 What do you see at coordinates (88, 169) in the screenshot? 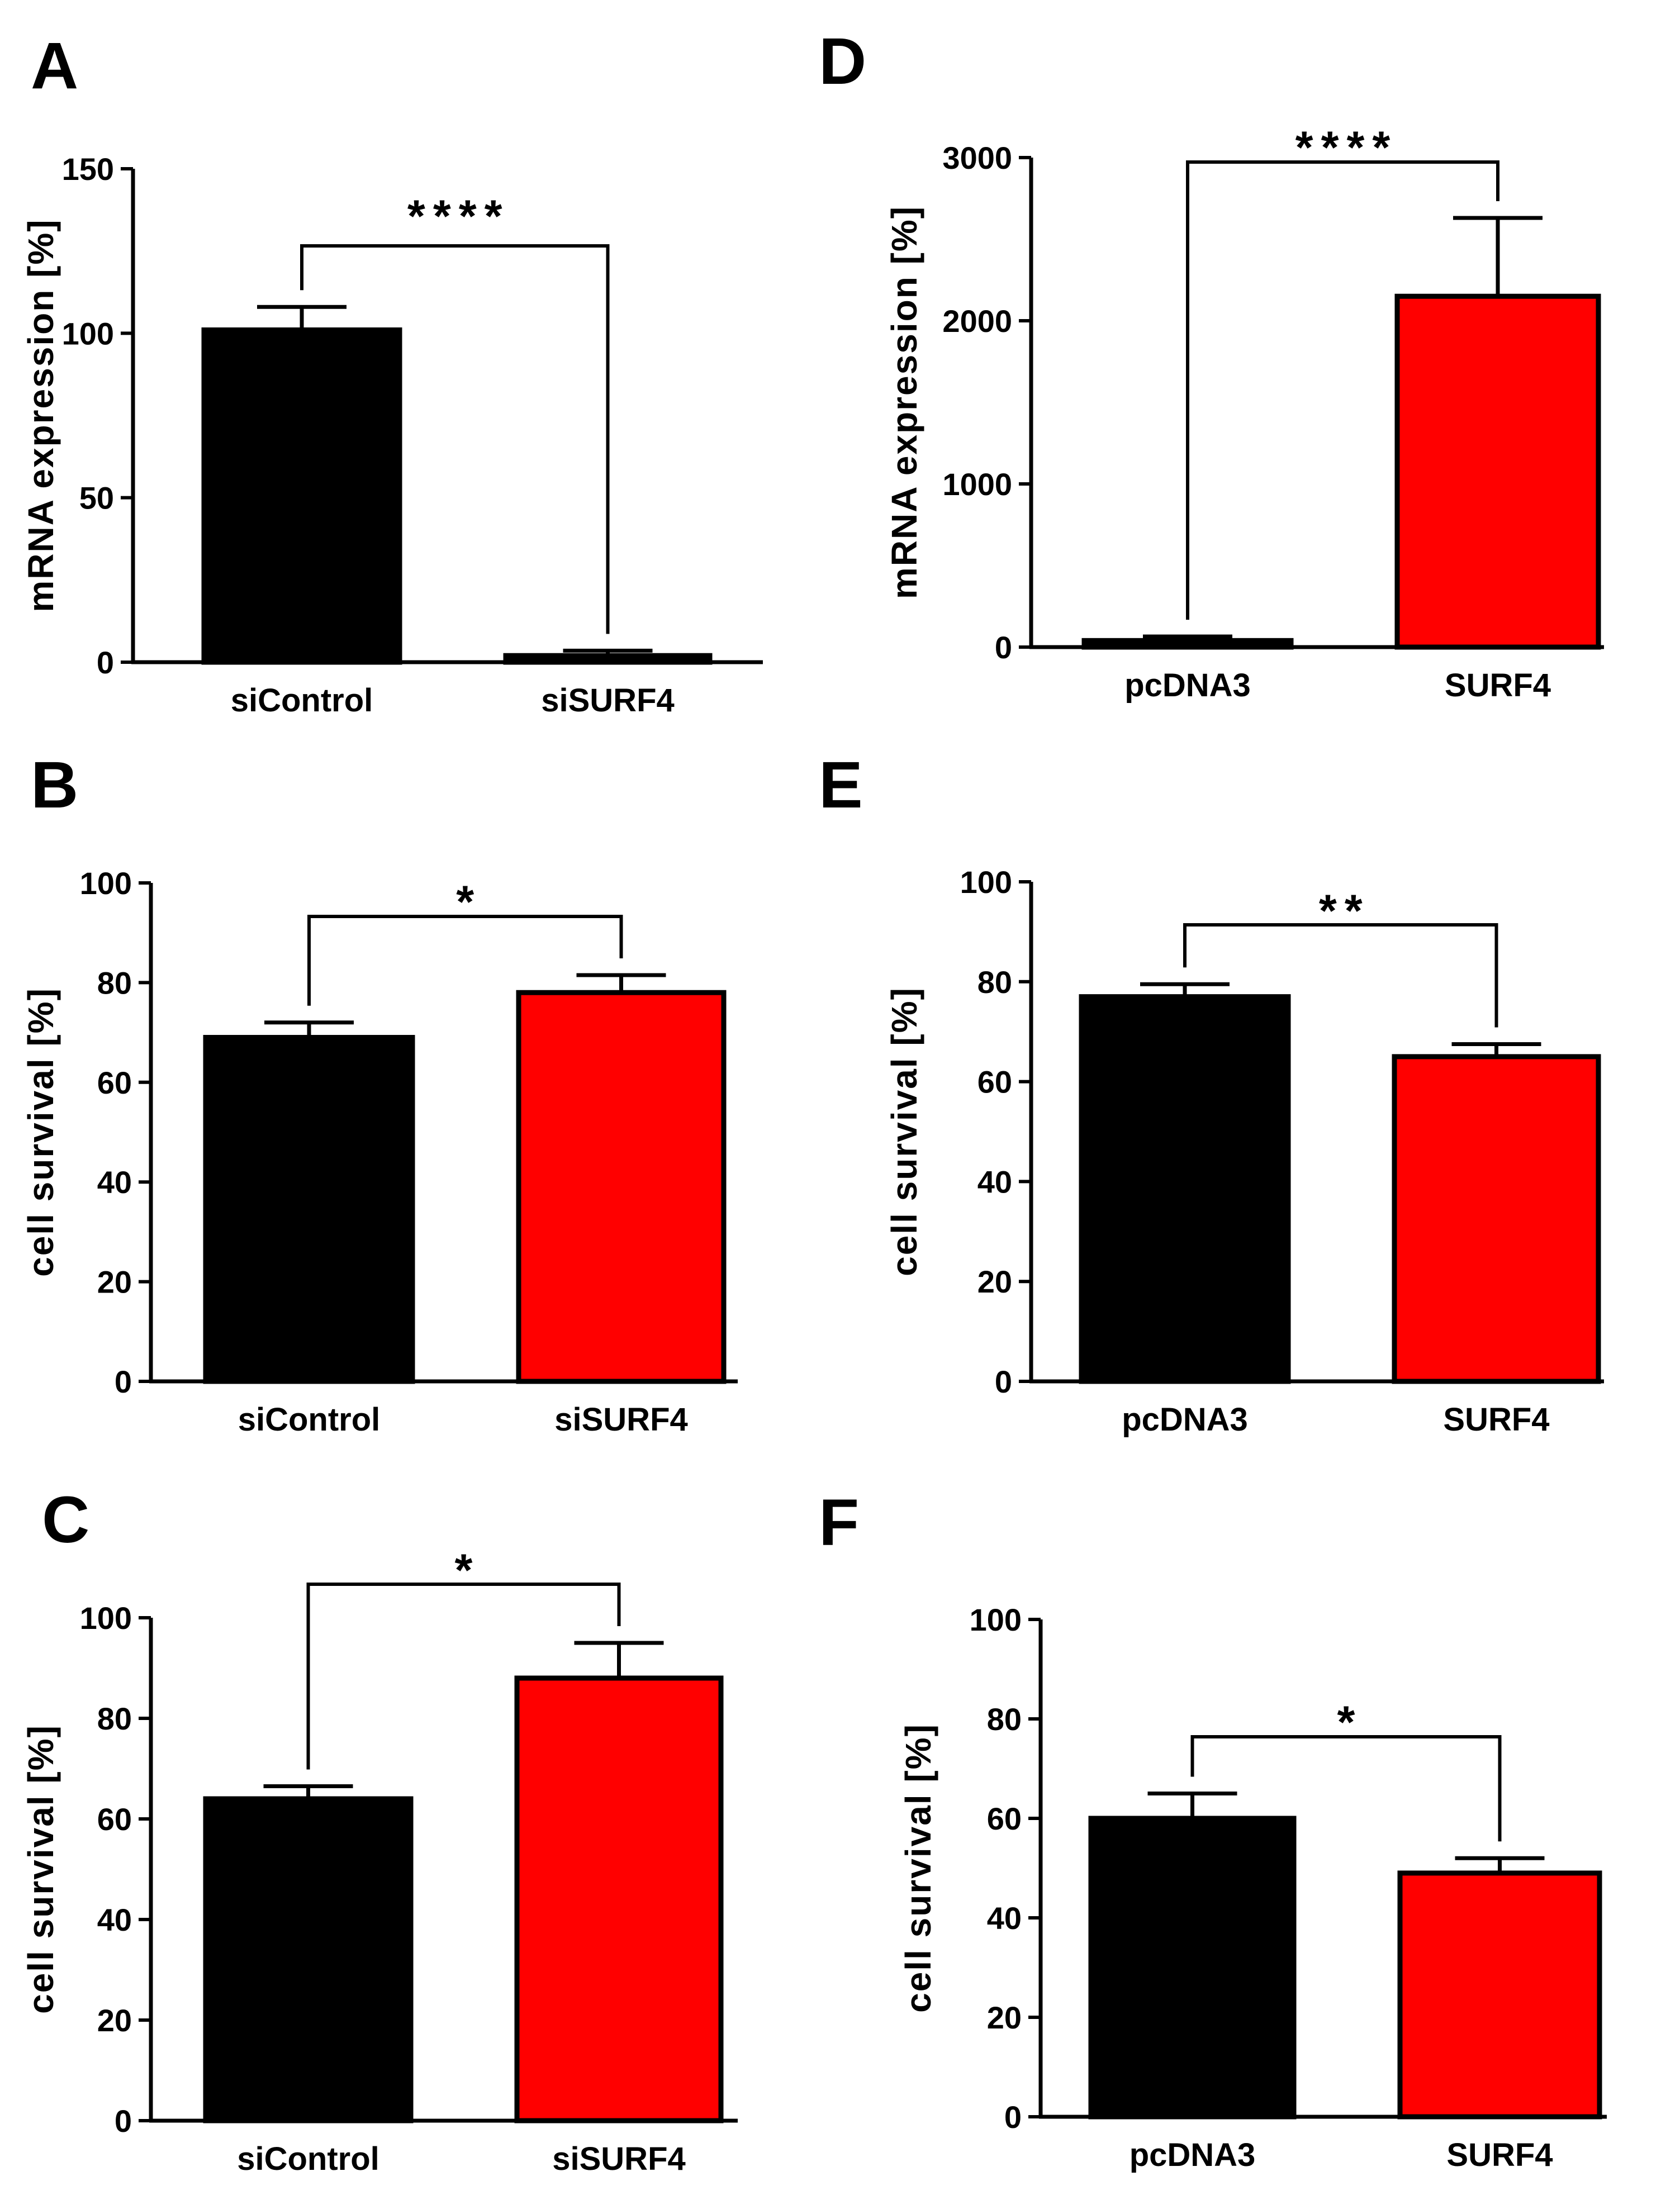
I see `y-tick-label: 150` at bounding box center [88, 169].